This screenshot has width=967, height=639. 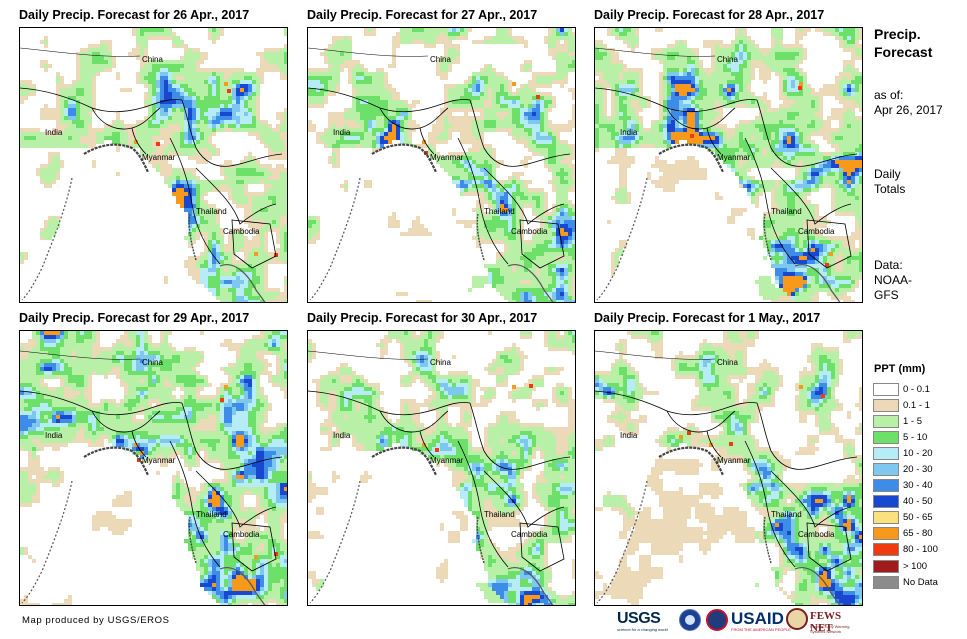 I want to click on usgs-wordmark: USGS, so click(x=639, y=618).